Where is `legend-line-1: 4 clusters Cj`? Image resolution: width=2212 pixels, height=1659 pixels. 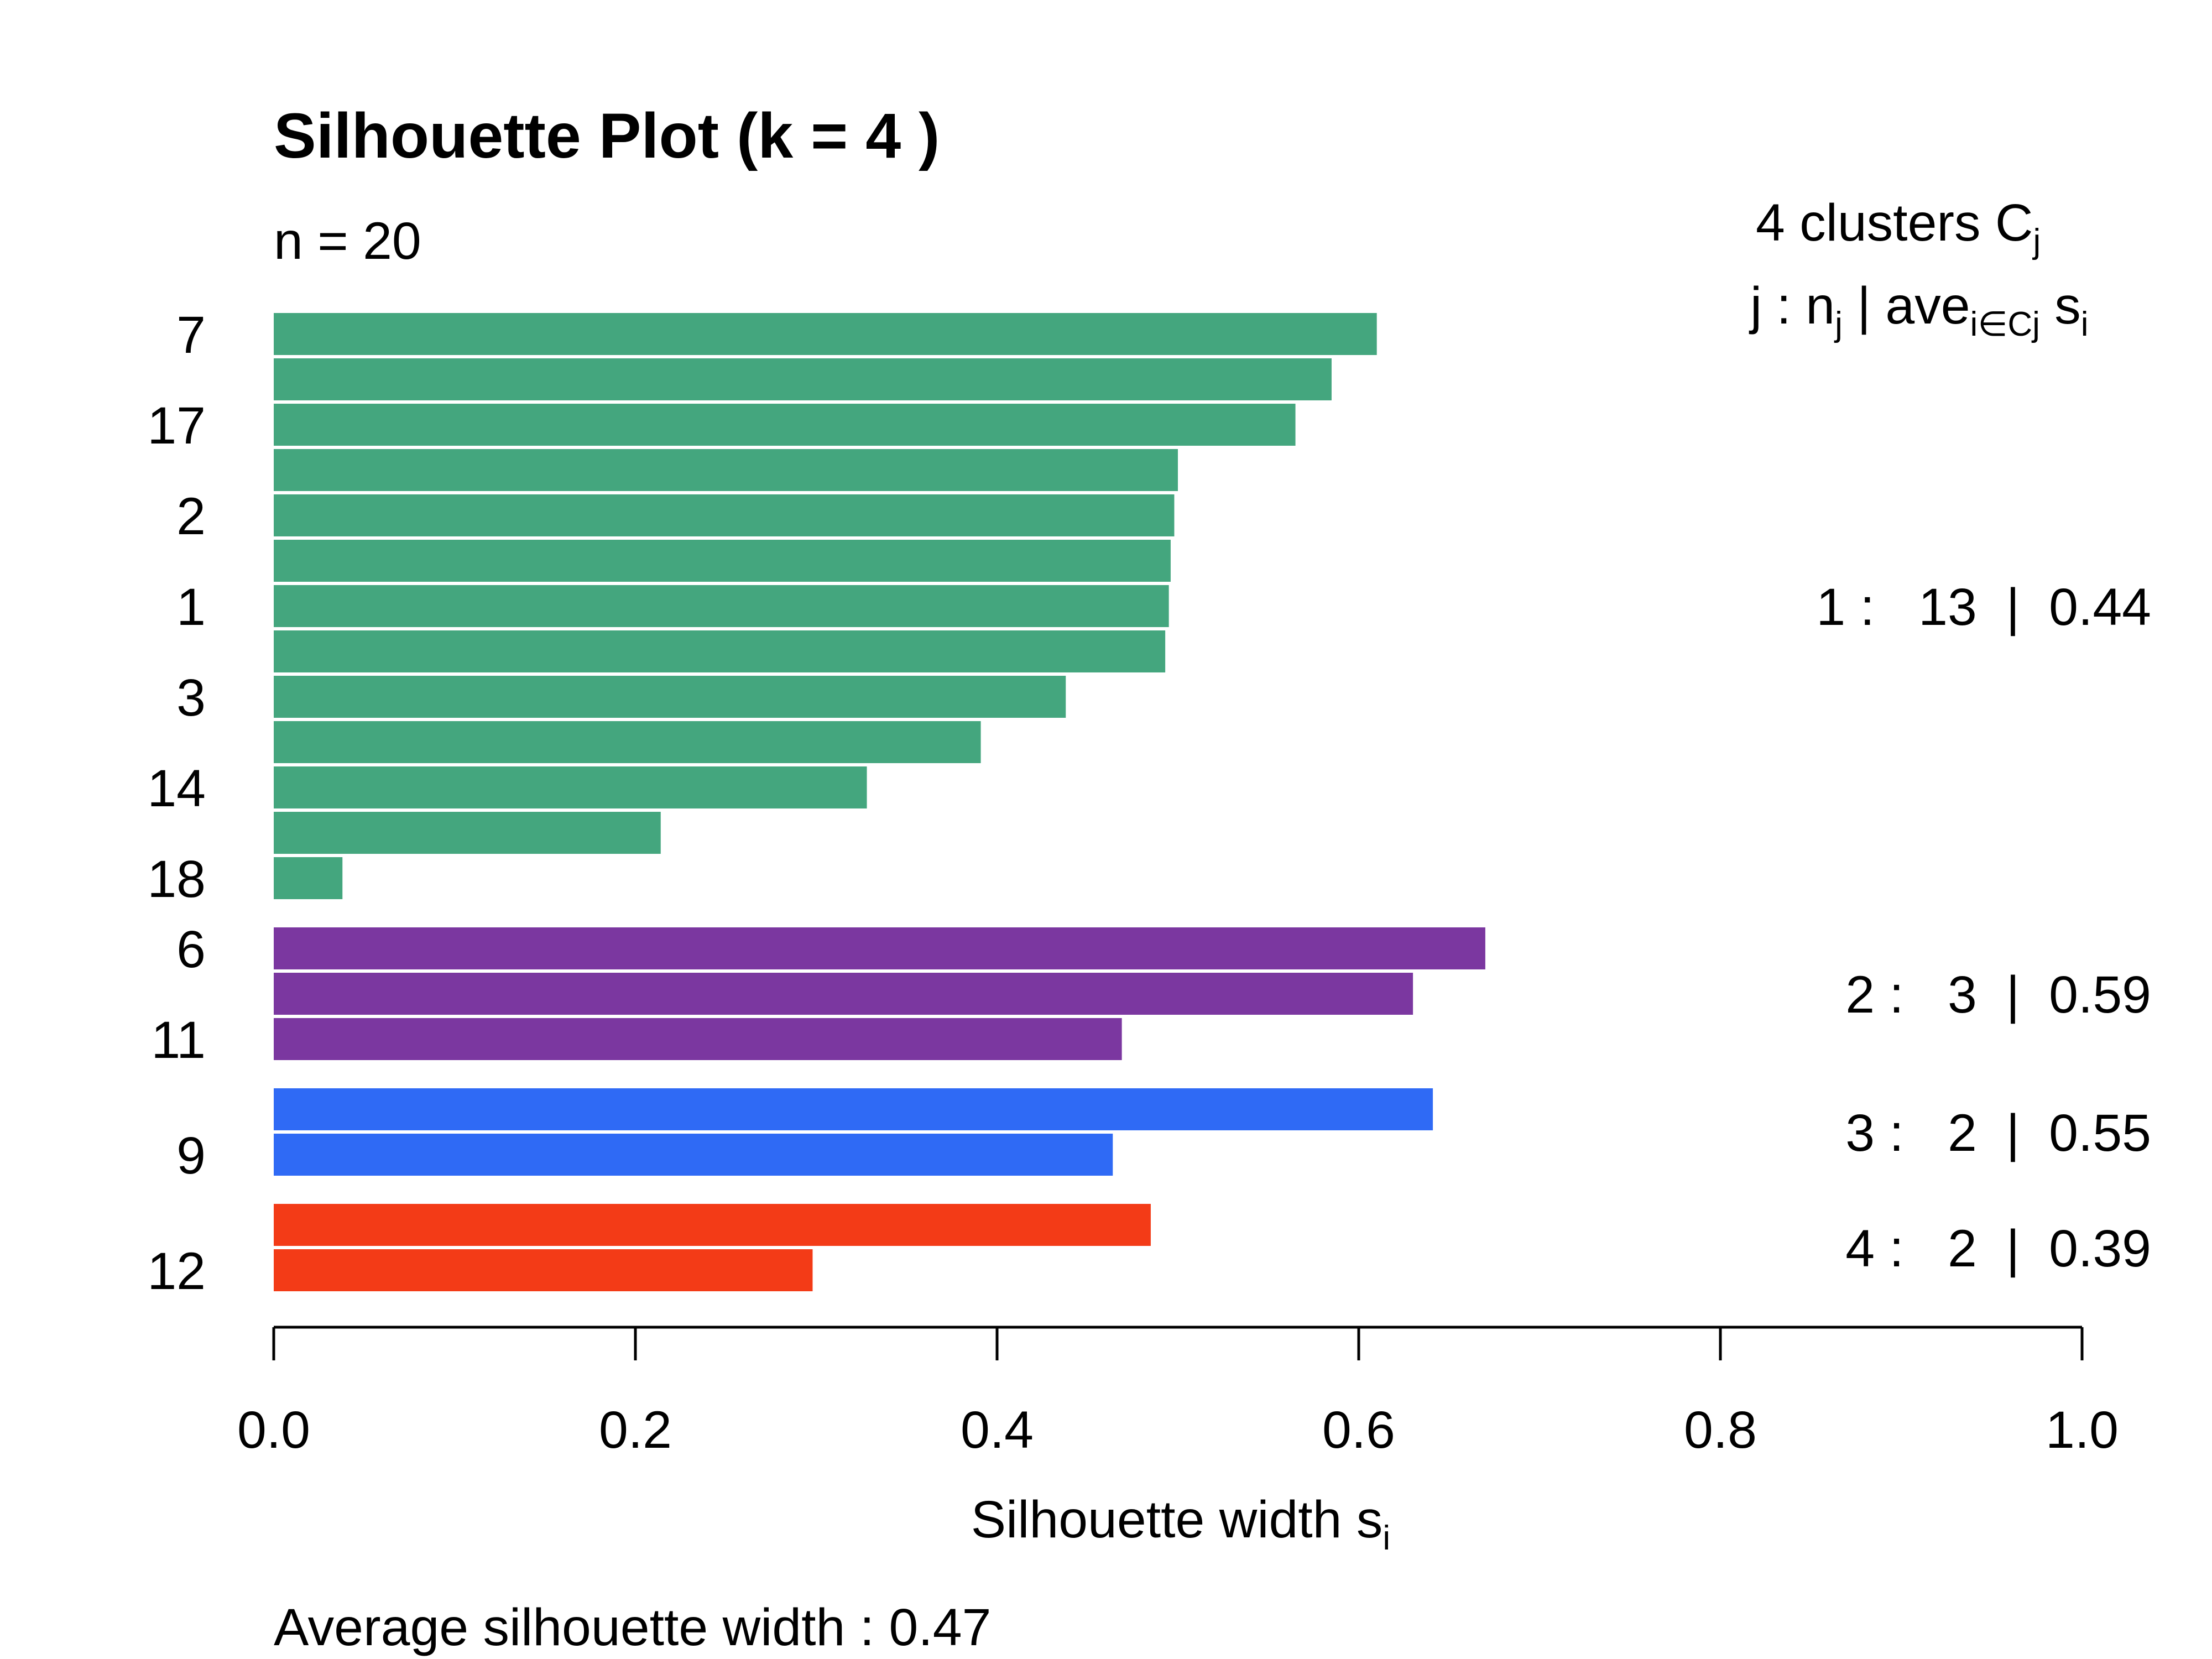
legend-line-1: 4 clusters Cj is located at coordinates (1899, 227).